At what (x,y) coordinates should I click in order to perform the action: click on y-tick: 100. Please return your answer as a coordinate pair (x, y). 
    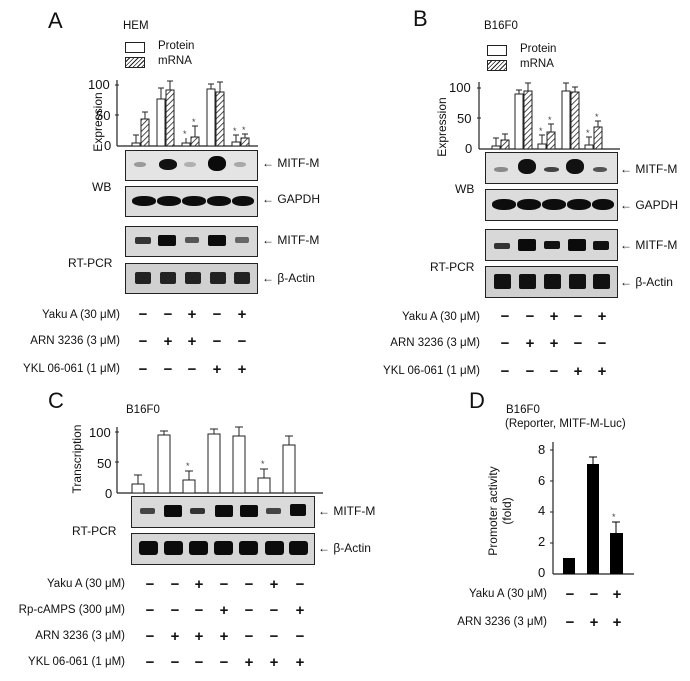
    Looking at the image, I should click on (460, 87).